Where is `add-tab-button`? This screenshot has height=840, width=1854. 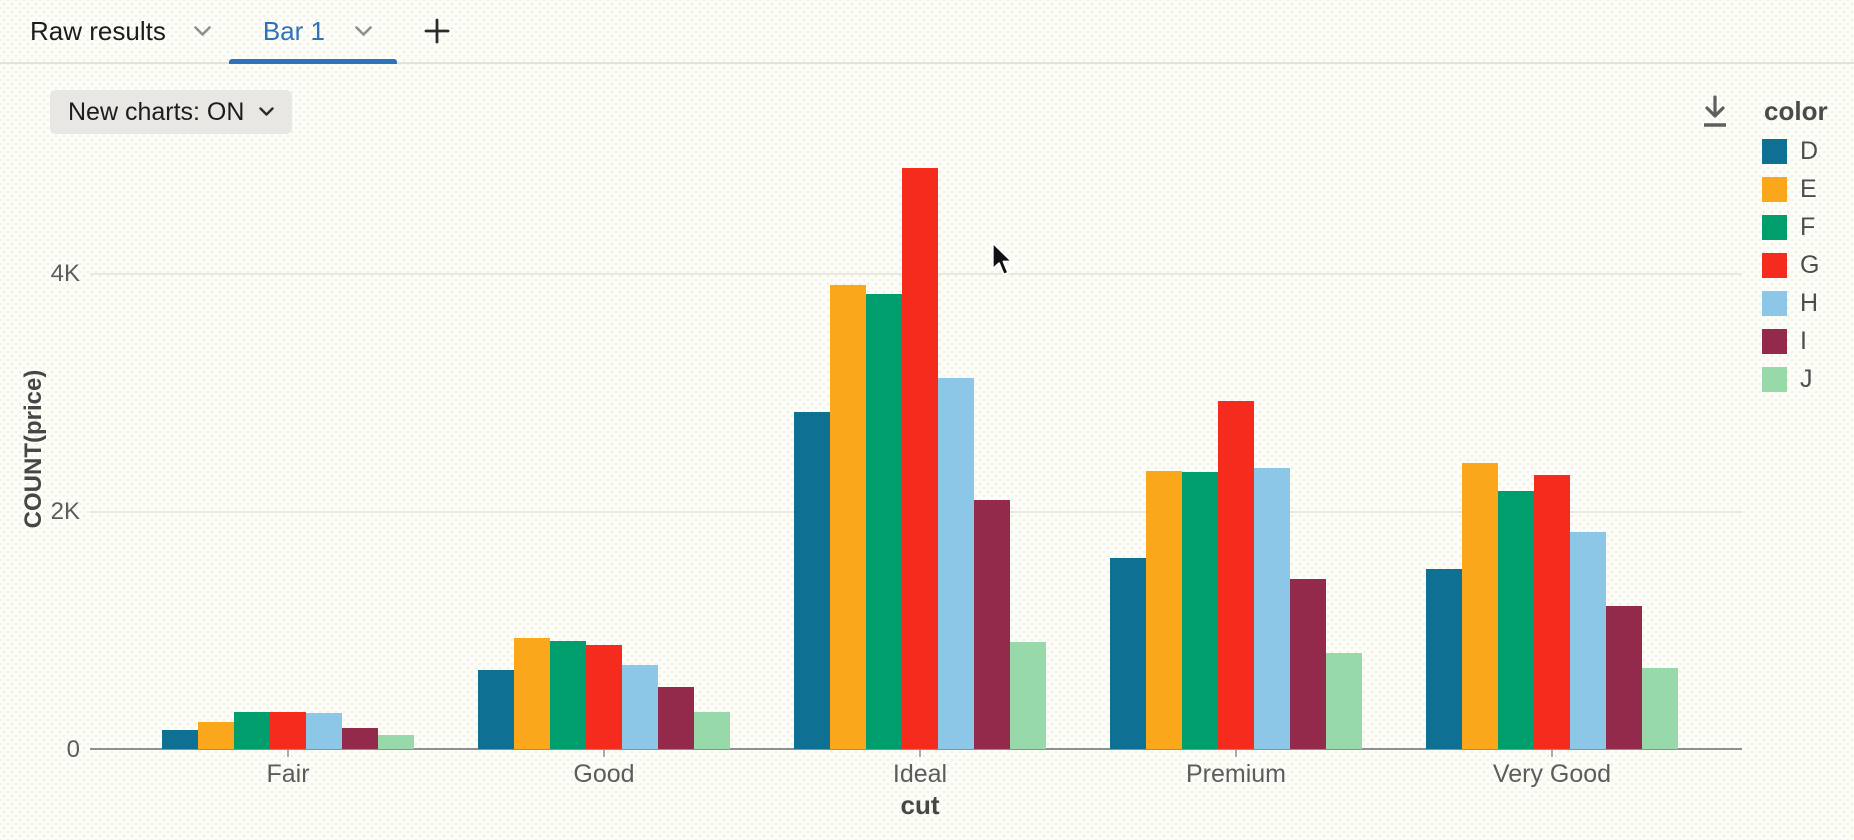 add-tab-button is located at coordinates (437, 31).